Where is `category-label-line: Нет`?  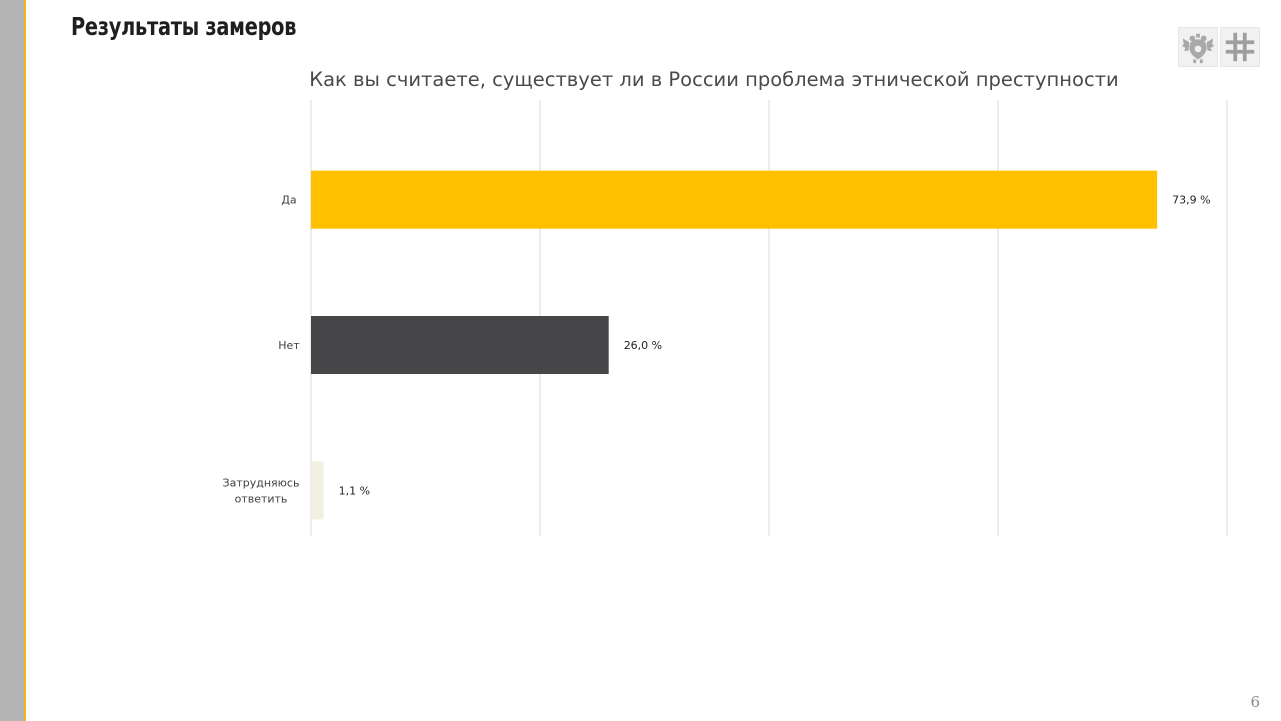 category-label-line: Нет is located at coordinates (289, 345).